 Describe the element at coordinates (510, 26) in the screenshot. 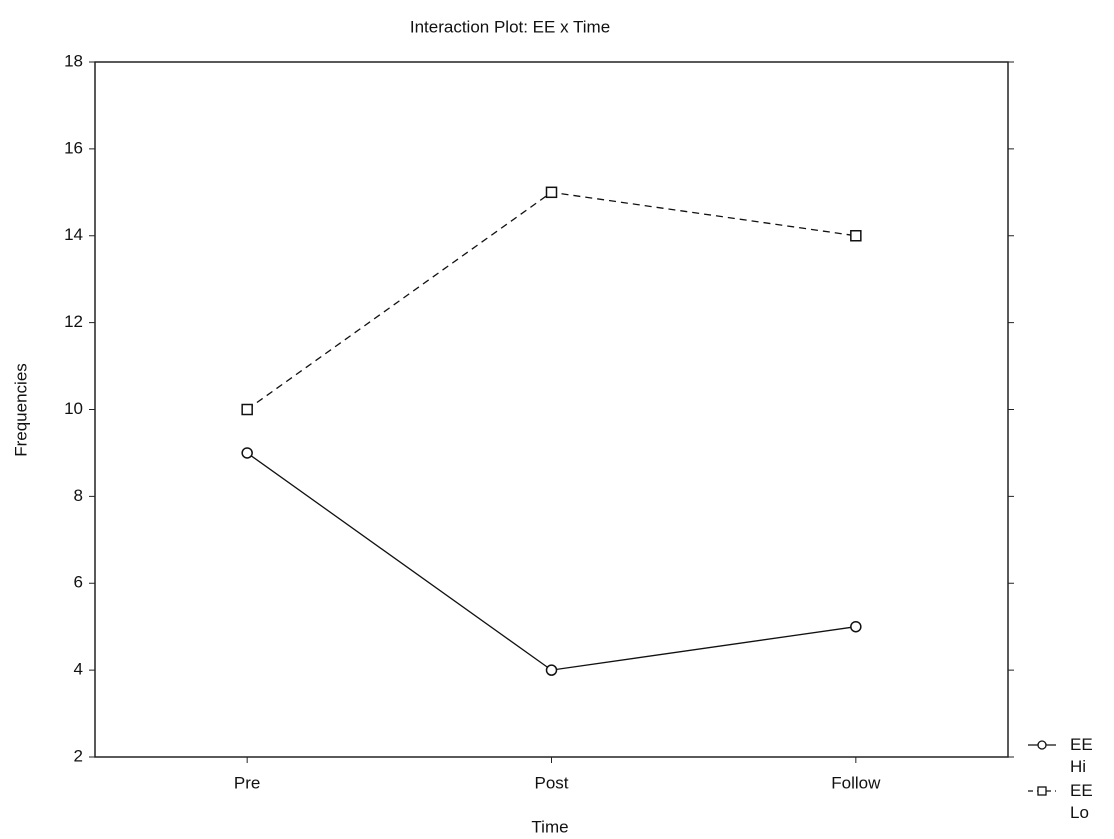

I see `chart-title: Interaction Plot: EE x Time` at that location.